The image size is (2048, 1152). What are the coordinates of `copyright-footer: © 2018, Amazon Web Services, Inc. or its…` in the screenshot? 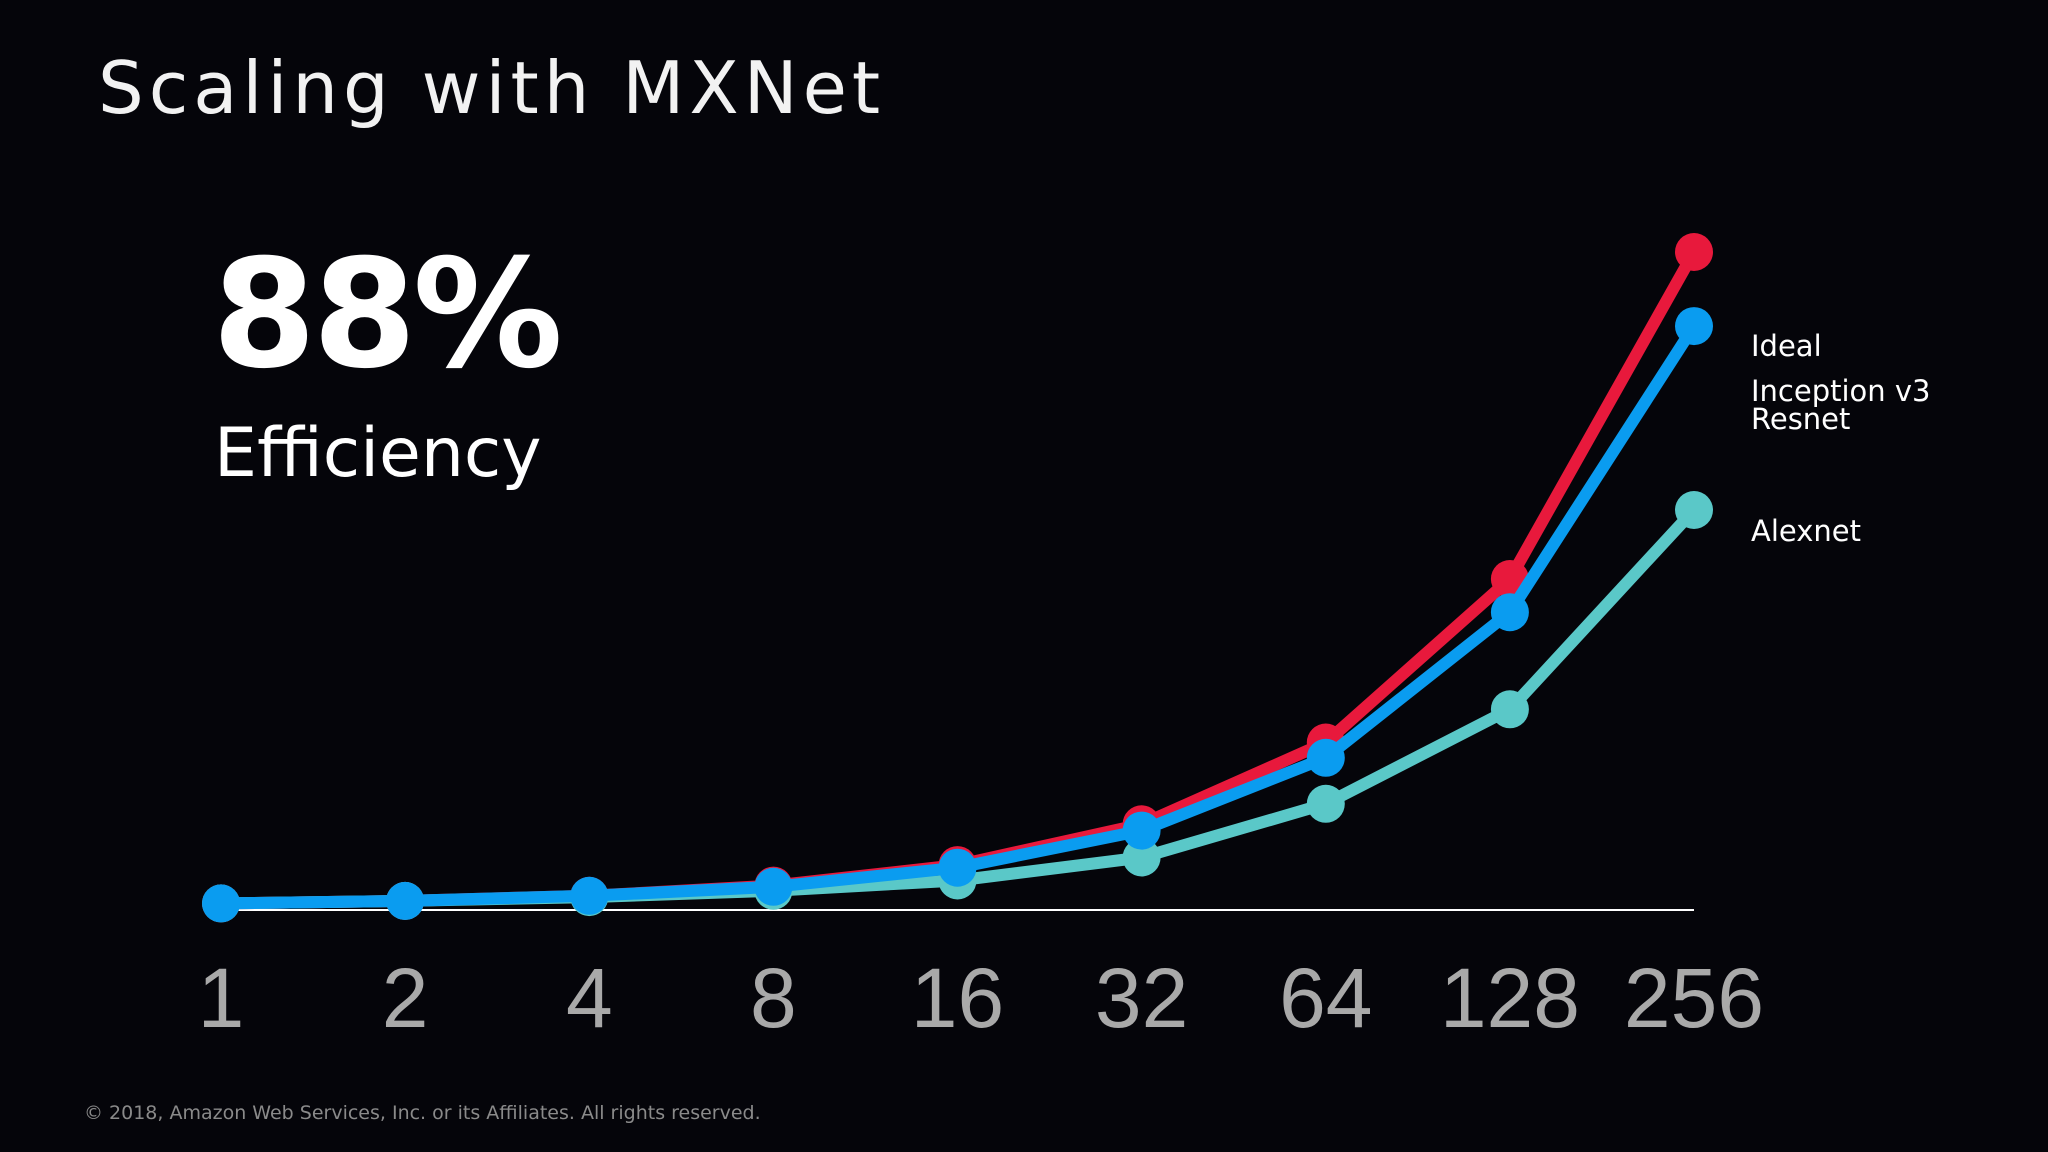 It's located at (422, 1113).